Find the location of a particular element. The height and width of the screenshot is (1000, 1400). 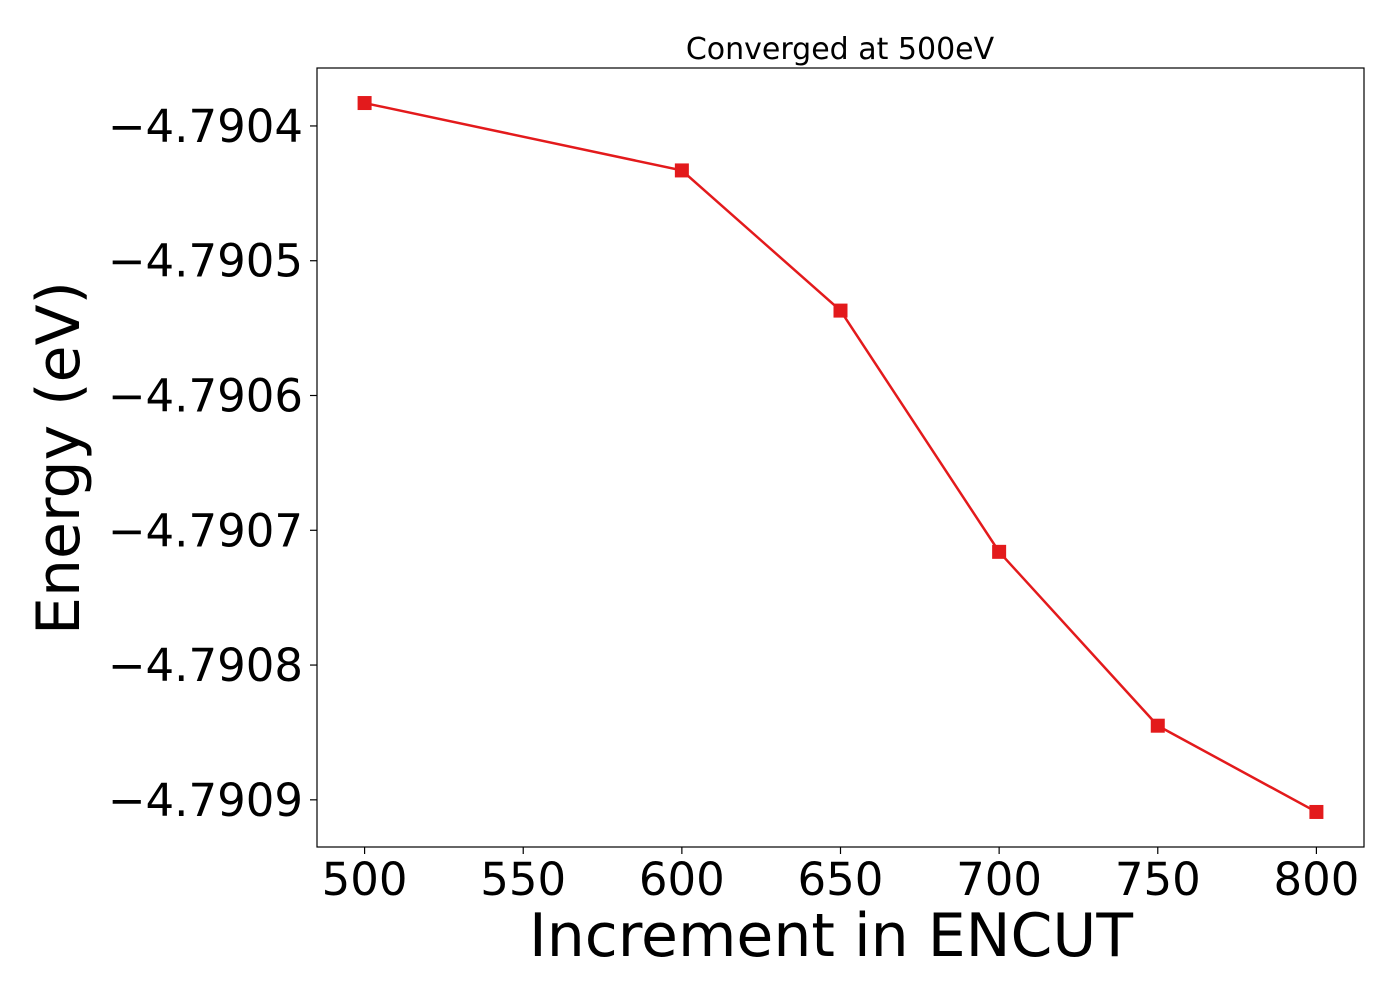

y-tick-label: −4.7904 is located at coordinates (205, 126).